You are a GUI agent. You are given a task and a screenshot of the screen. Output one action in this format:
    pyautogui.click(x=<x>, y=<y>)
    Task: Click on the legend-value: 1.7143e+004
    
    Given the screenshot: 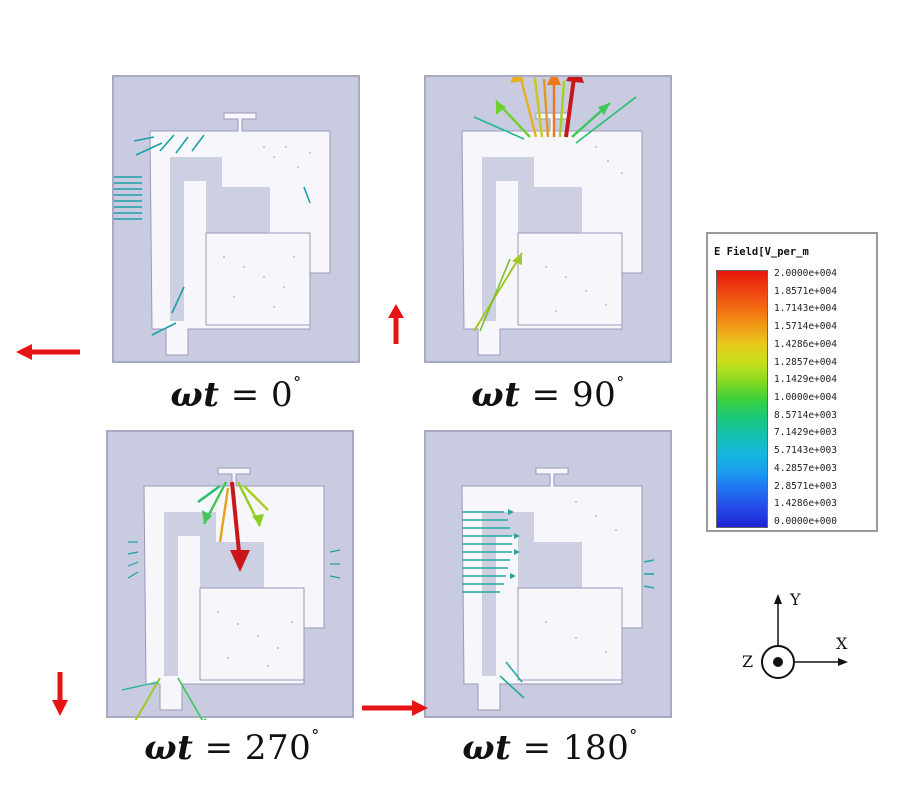 What is the action you would take?
    pyautogui.click(x=805, y=309)
    